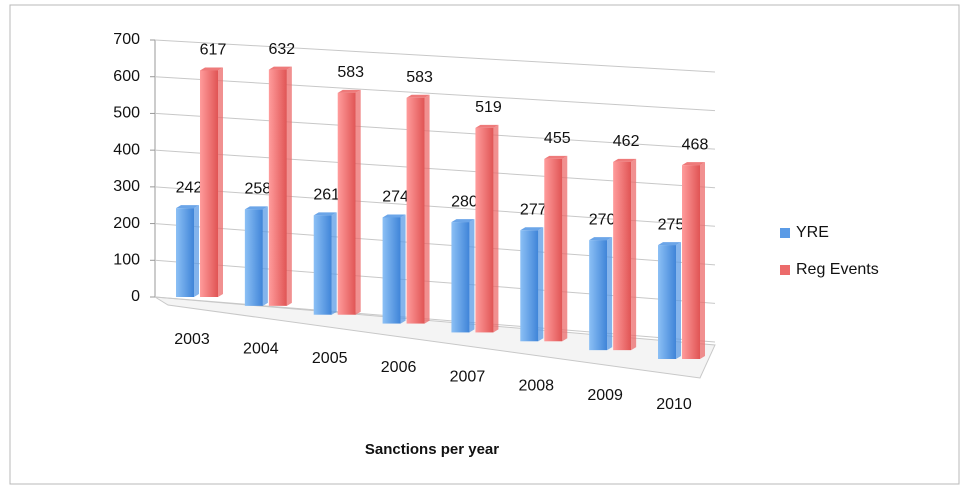 Image resolution: width=969 pixels, height=495 pixels. What do you see at coordinates (464, 201) in the screenshot?
I see `data-label: 280` at bounding box center [464, 201].